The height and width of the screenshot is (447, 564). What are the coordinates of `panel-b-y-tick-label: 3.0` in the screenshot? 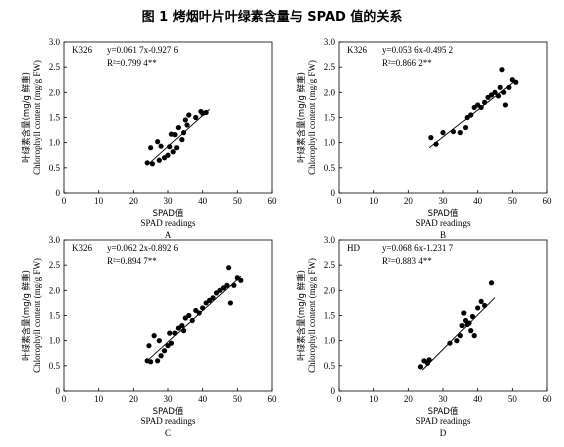 It's located at (330, 42).